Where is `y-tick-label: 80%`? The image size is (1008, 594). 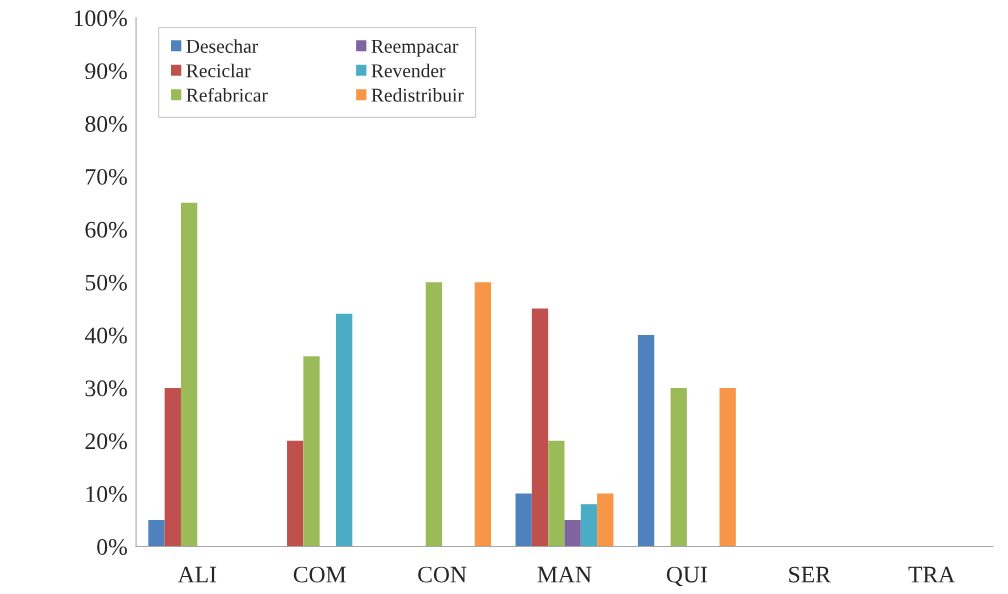 y-tick-label: 80% is located at coordinates (106, 124).